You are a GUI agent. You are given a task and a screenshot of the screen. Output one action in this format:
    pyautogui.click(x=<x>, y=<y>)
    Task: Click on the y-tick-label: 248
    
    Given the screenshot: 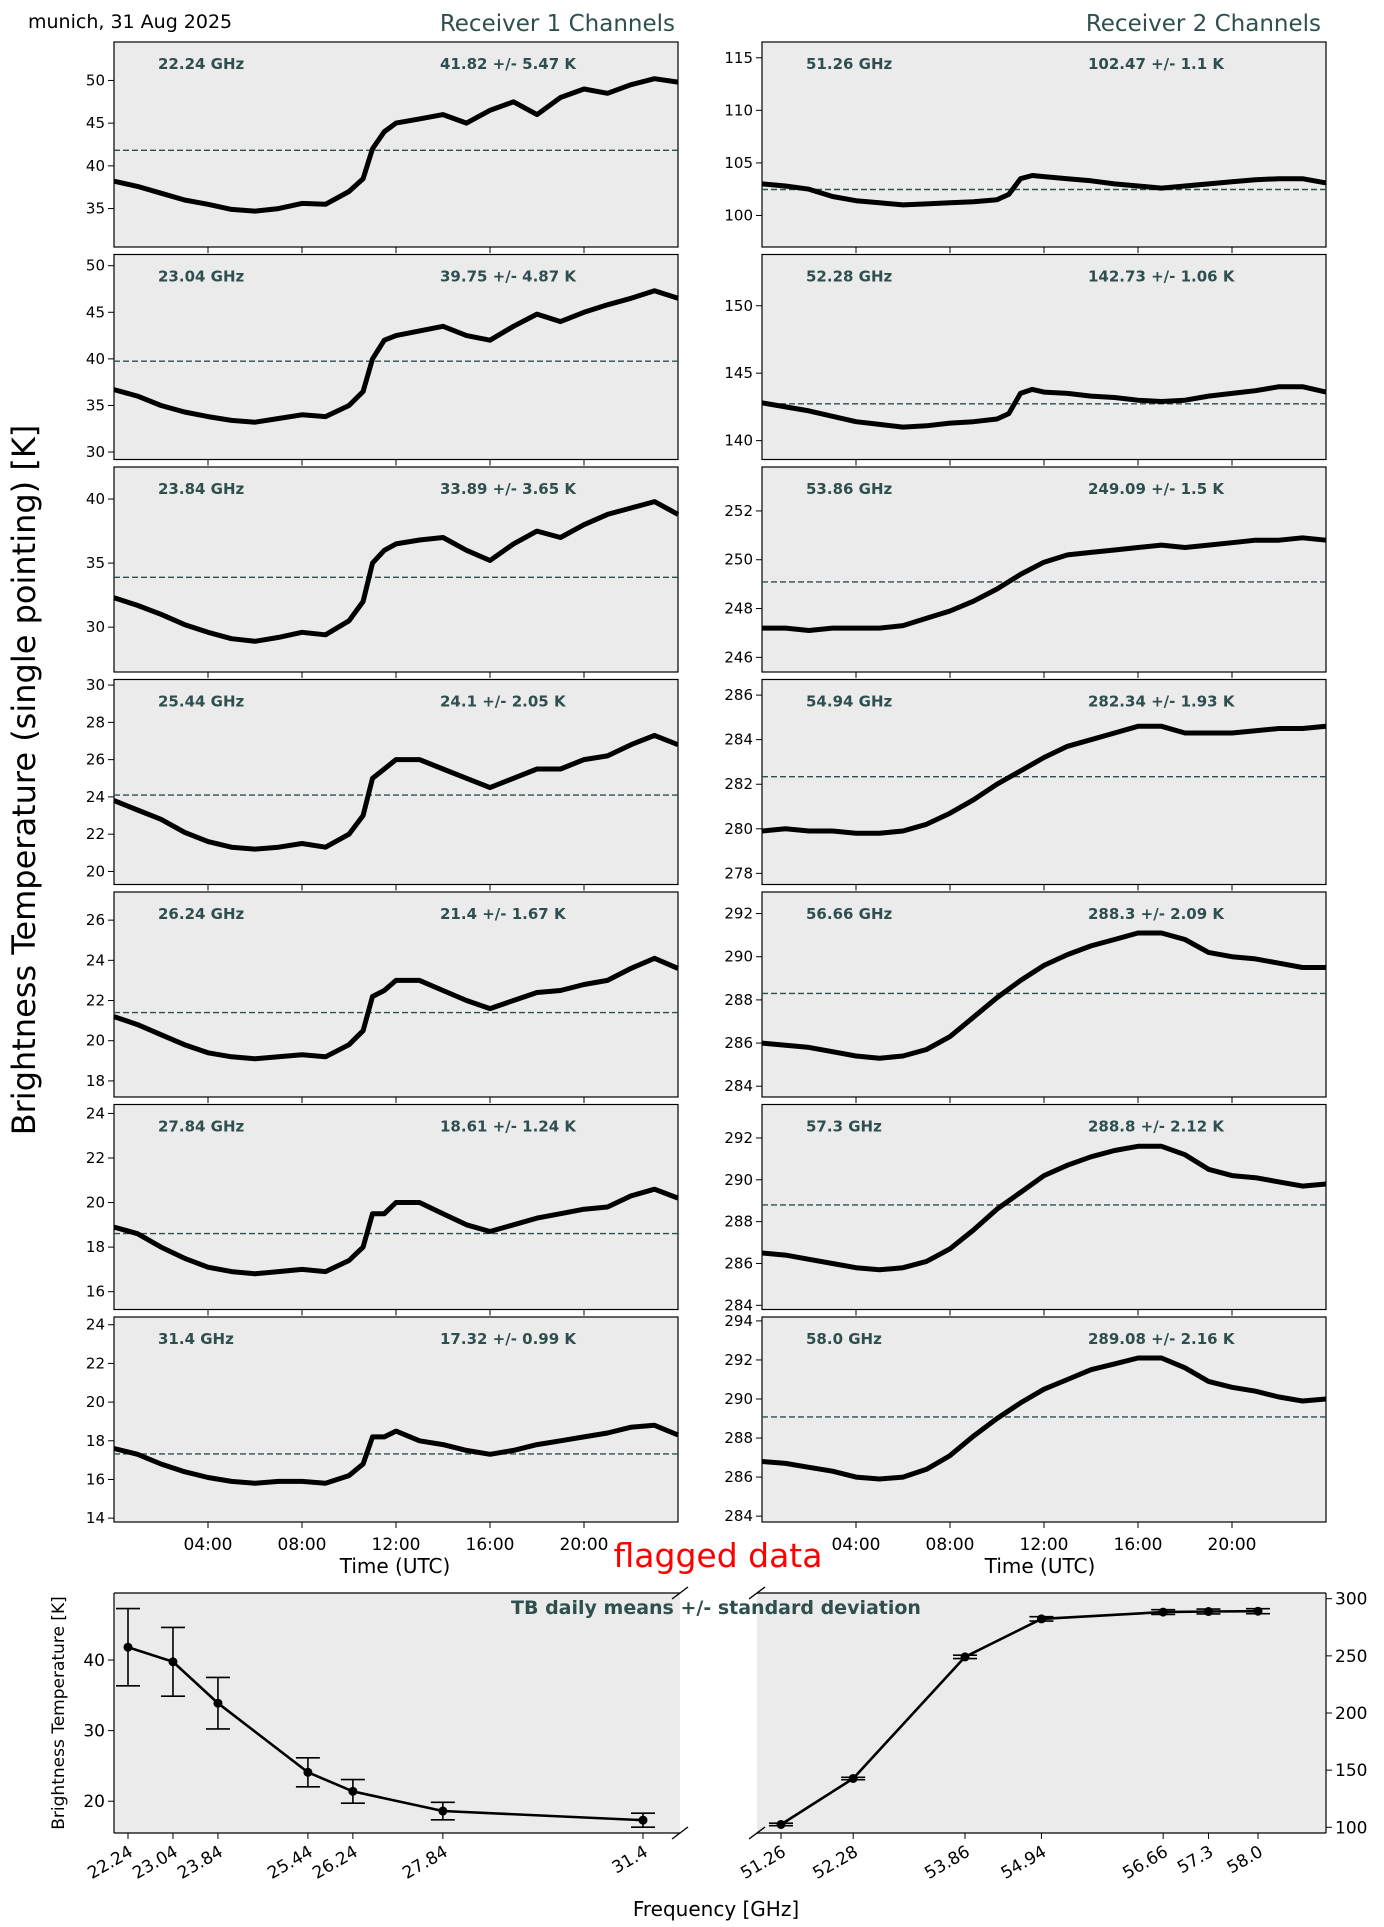 What is the action you would take?
    pyautogui.click(x=738, y=609)
    